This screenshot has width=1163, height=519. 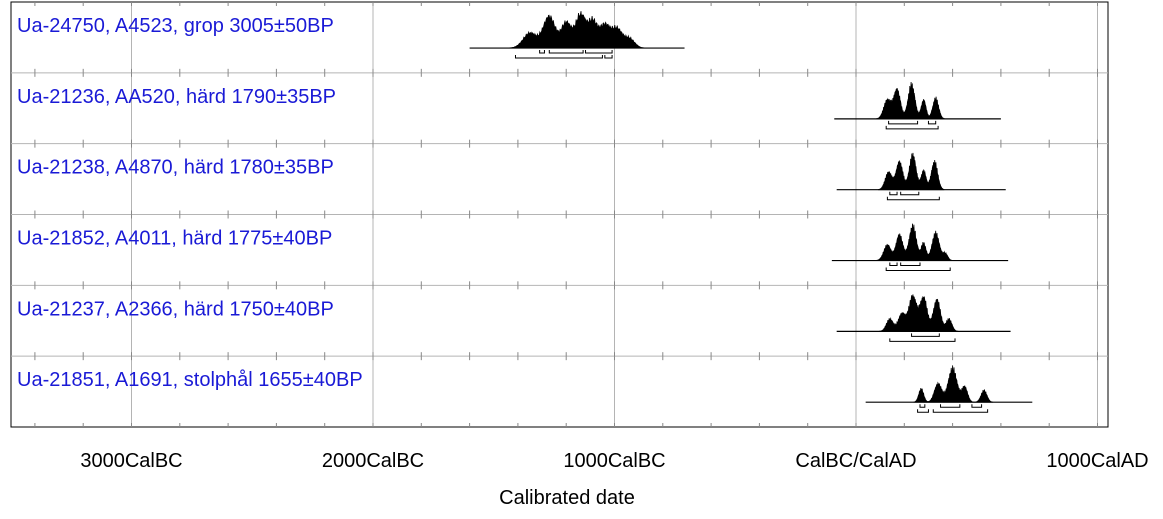 What do you see at coordinates (176, 97) in the screenshot?
I see `series-label: Ua-21236, AA520, härd 1790±35BP` at bounding box center [176, 97].